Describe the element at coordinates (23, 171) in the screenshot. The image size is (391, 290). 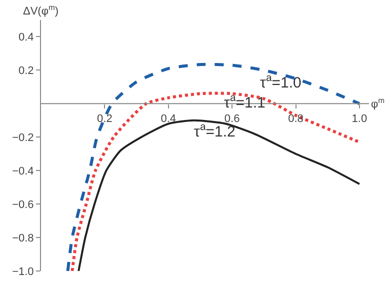
I see `y-tick-label: −0.4` at that location.